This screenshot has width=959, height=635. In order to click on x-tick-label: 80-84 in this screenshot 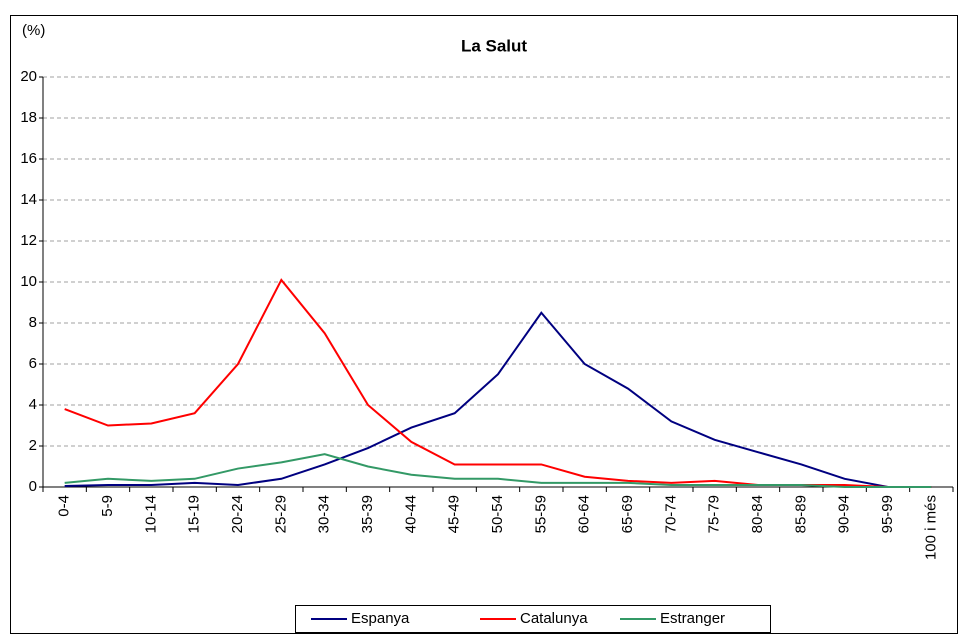, I will do `click(757, 514)`.